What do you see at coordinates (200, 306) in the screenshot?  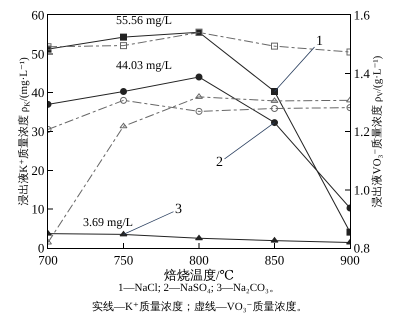 I see `text: 实线—K⁺质量浓度；虚线—VO₃⁻质量浓度。` at bounding box center [200, 306].